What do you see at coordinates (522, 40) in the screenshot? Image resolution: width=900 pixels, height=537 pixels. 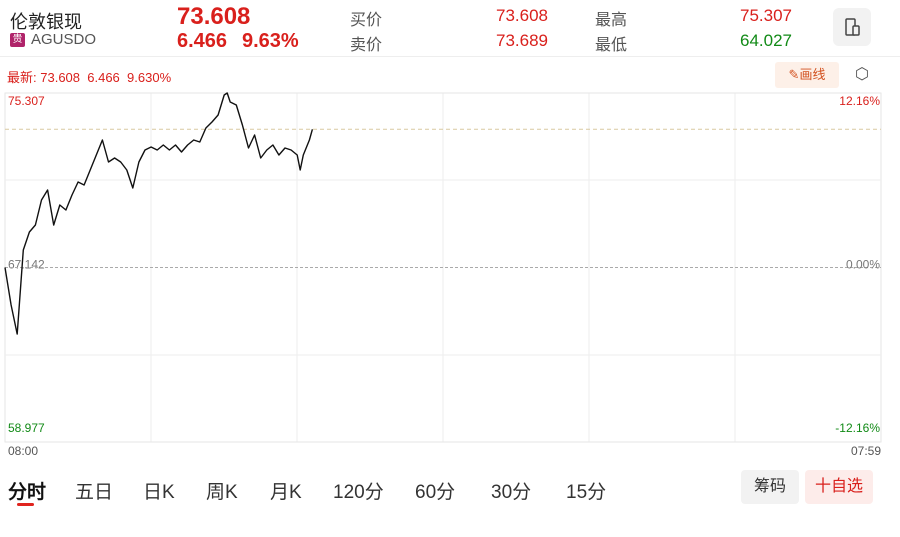 I see `ask: 73.689` at bounding box center [522, 40].